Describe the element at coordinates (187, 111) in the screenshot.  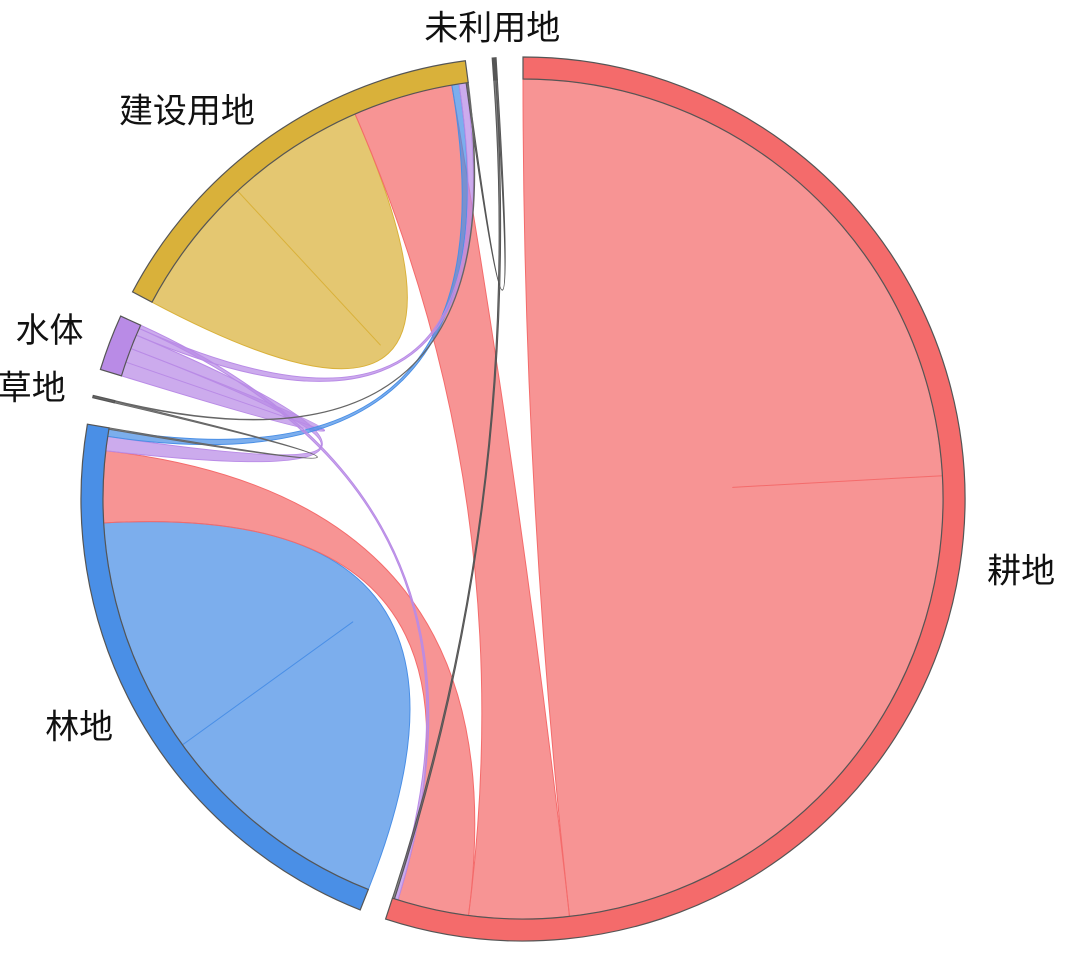
I see `sector-label: 建设用地` at that location.